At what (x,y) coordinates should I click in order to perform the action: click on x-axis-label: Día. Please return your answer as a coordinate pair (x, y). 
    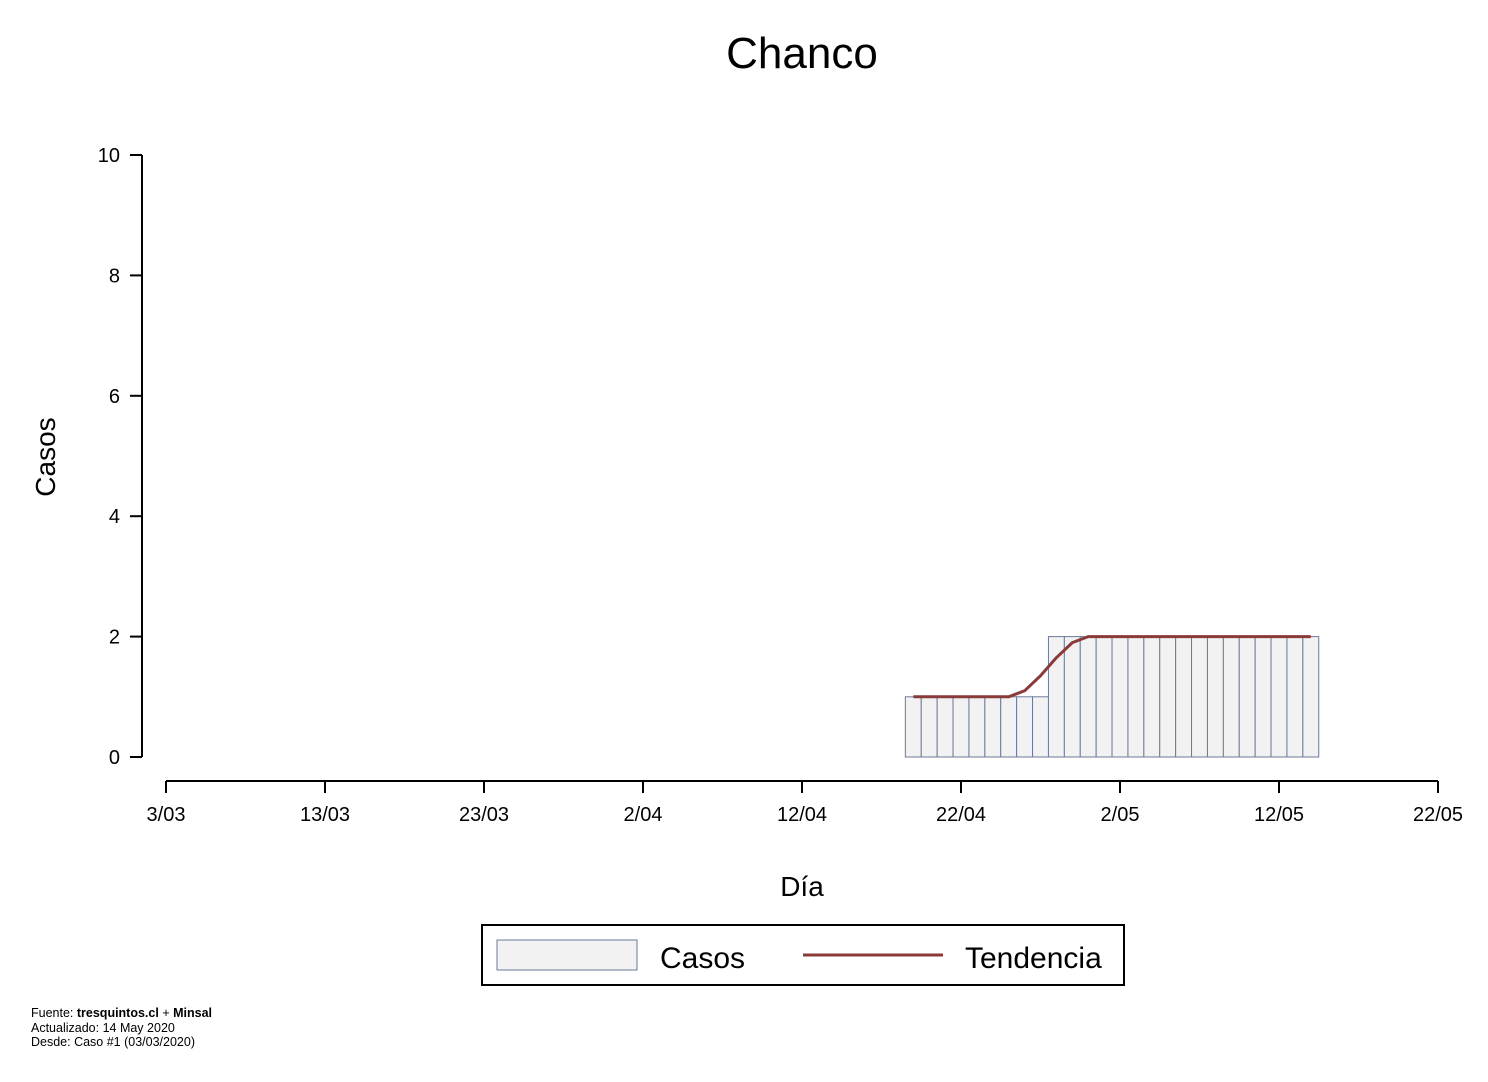
    Looking at the image, I should click on (802, 886).